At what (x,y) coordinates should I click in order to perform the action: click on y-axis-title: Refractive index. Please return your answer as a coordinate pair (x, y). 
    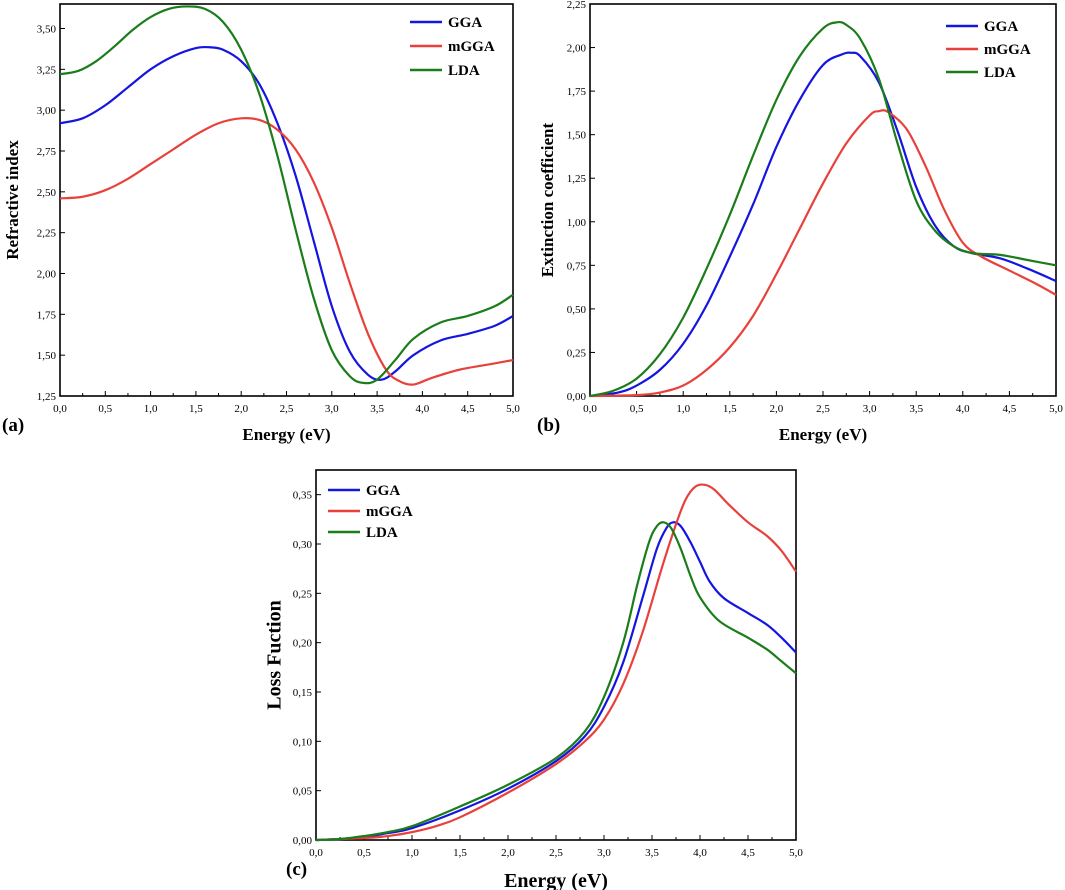
    Looking at the image, I should click on (12, 200).